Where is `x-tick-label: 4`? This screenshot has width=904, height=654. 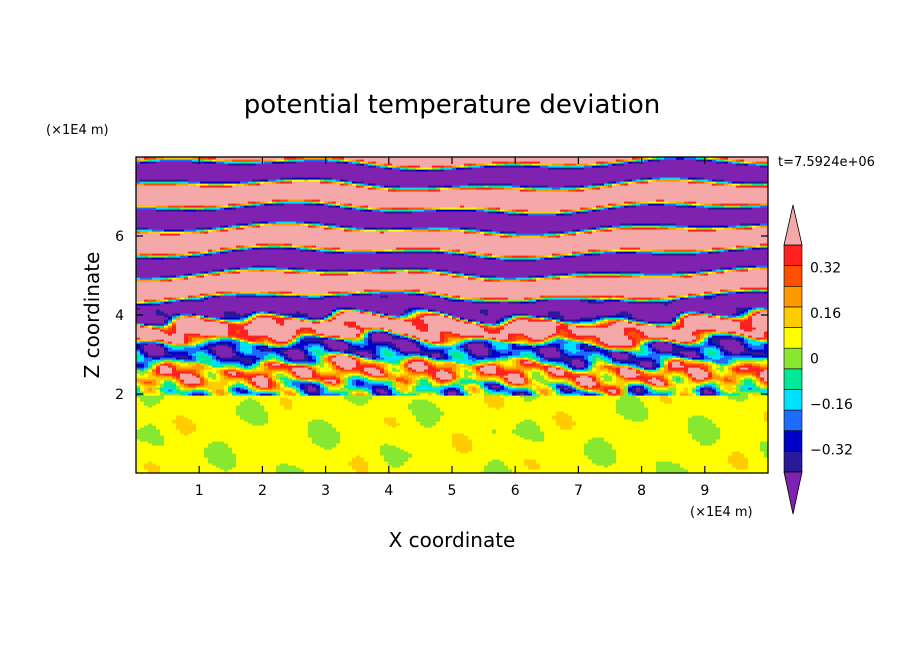
x-tick-label: 4 is located at coordinates (388, 491).